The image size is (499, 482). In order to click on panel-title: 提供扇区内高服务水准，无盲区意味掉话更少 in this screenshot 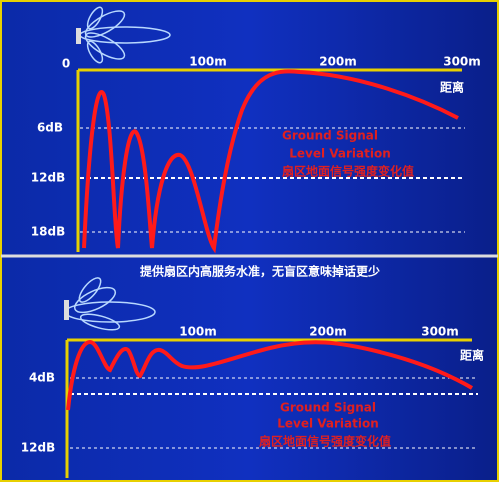, I will do `click(260, 271)`.